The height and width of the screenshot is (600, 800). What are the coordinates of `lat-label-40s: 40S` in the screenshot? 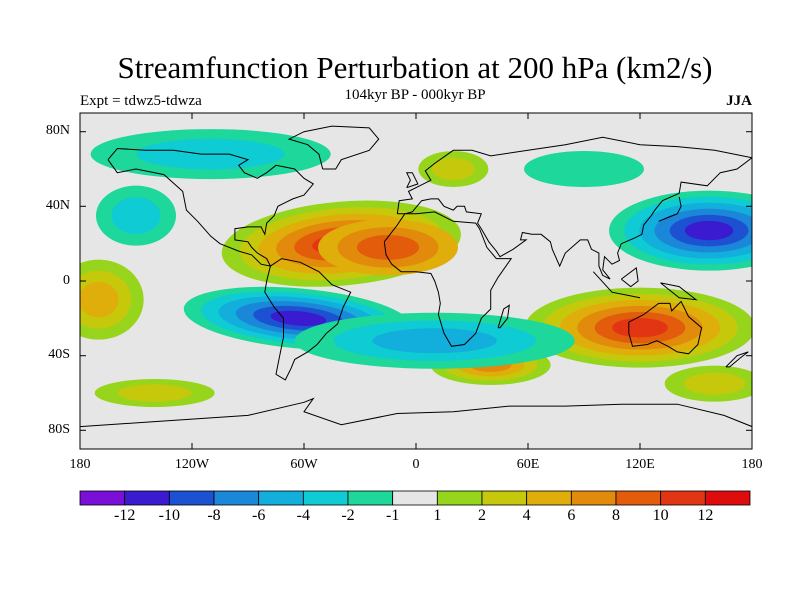 It's located at (59, 354).